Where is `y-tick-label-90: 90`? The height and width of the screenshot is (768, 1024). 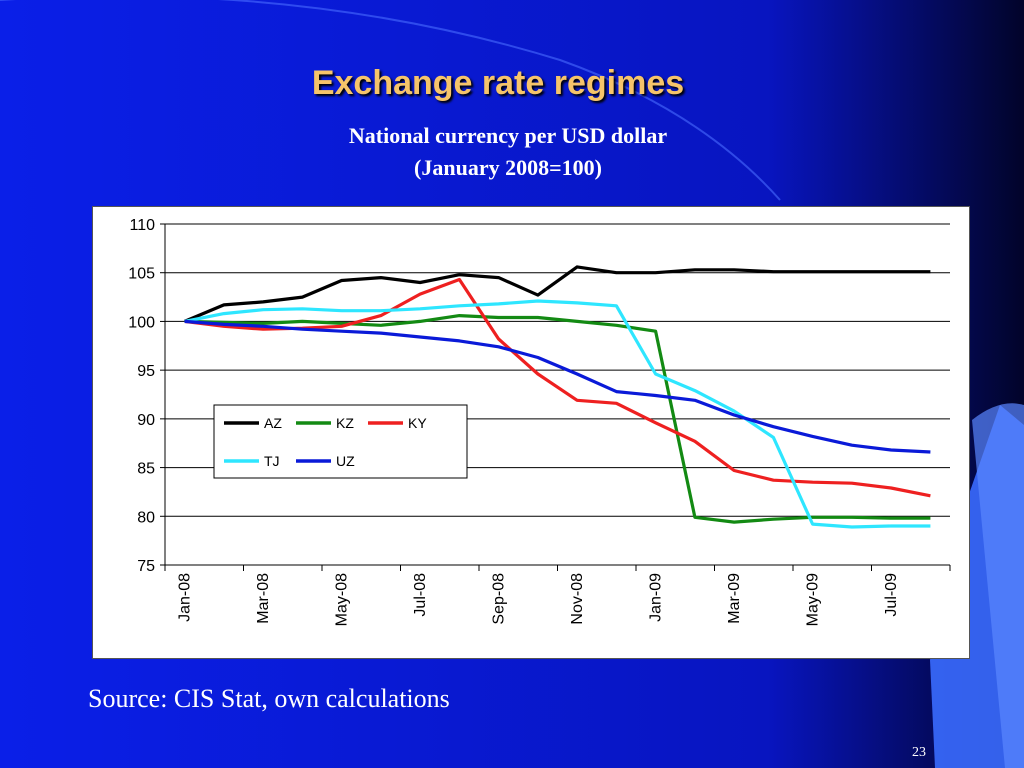 y-tick-label-90: 90 is located at coordinates (146, 420).